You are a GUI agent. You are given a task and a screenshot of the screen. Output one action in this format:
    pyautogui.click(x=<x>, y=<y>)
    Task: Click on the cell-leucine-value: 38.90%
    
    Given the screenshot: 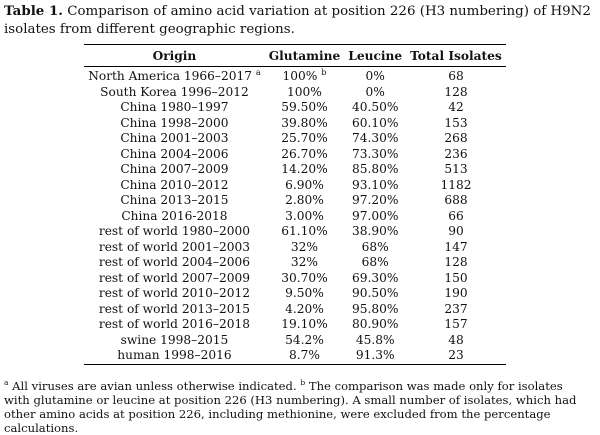 What is the action you would take?
    pyautogui.click(x=375, y=231)
    